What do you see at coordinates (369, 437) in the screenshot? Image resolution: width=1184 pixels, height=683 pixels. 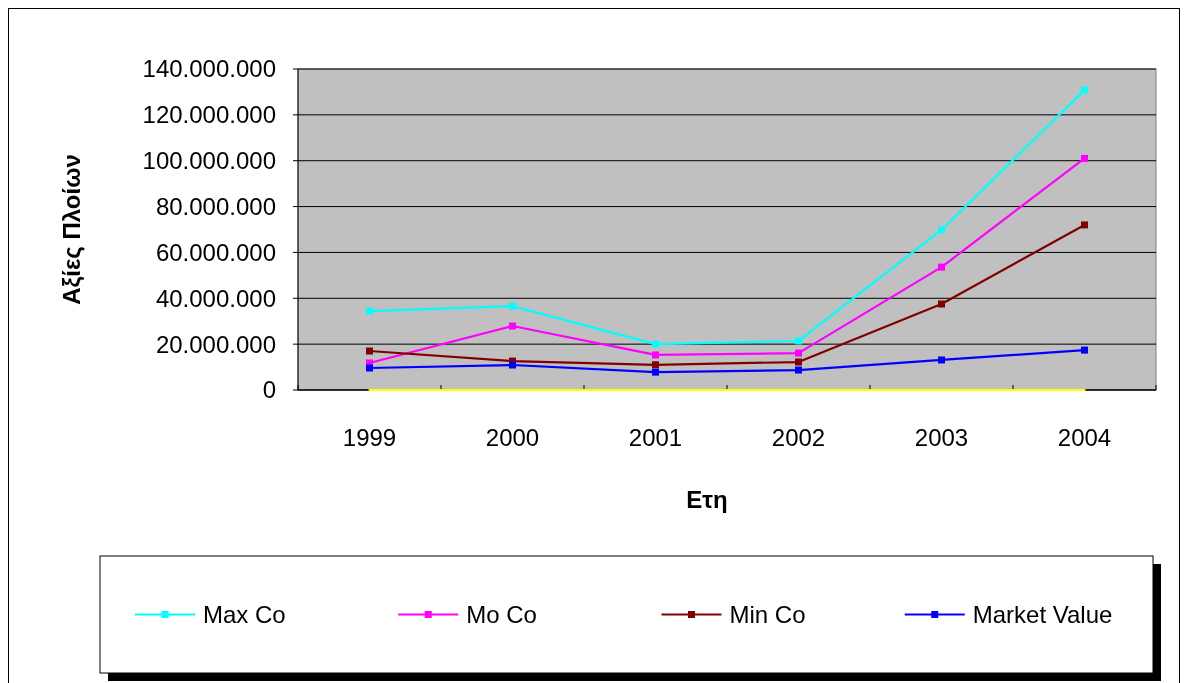 I see `x-tick-label: 1999` at bounding box center [369, 437].